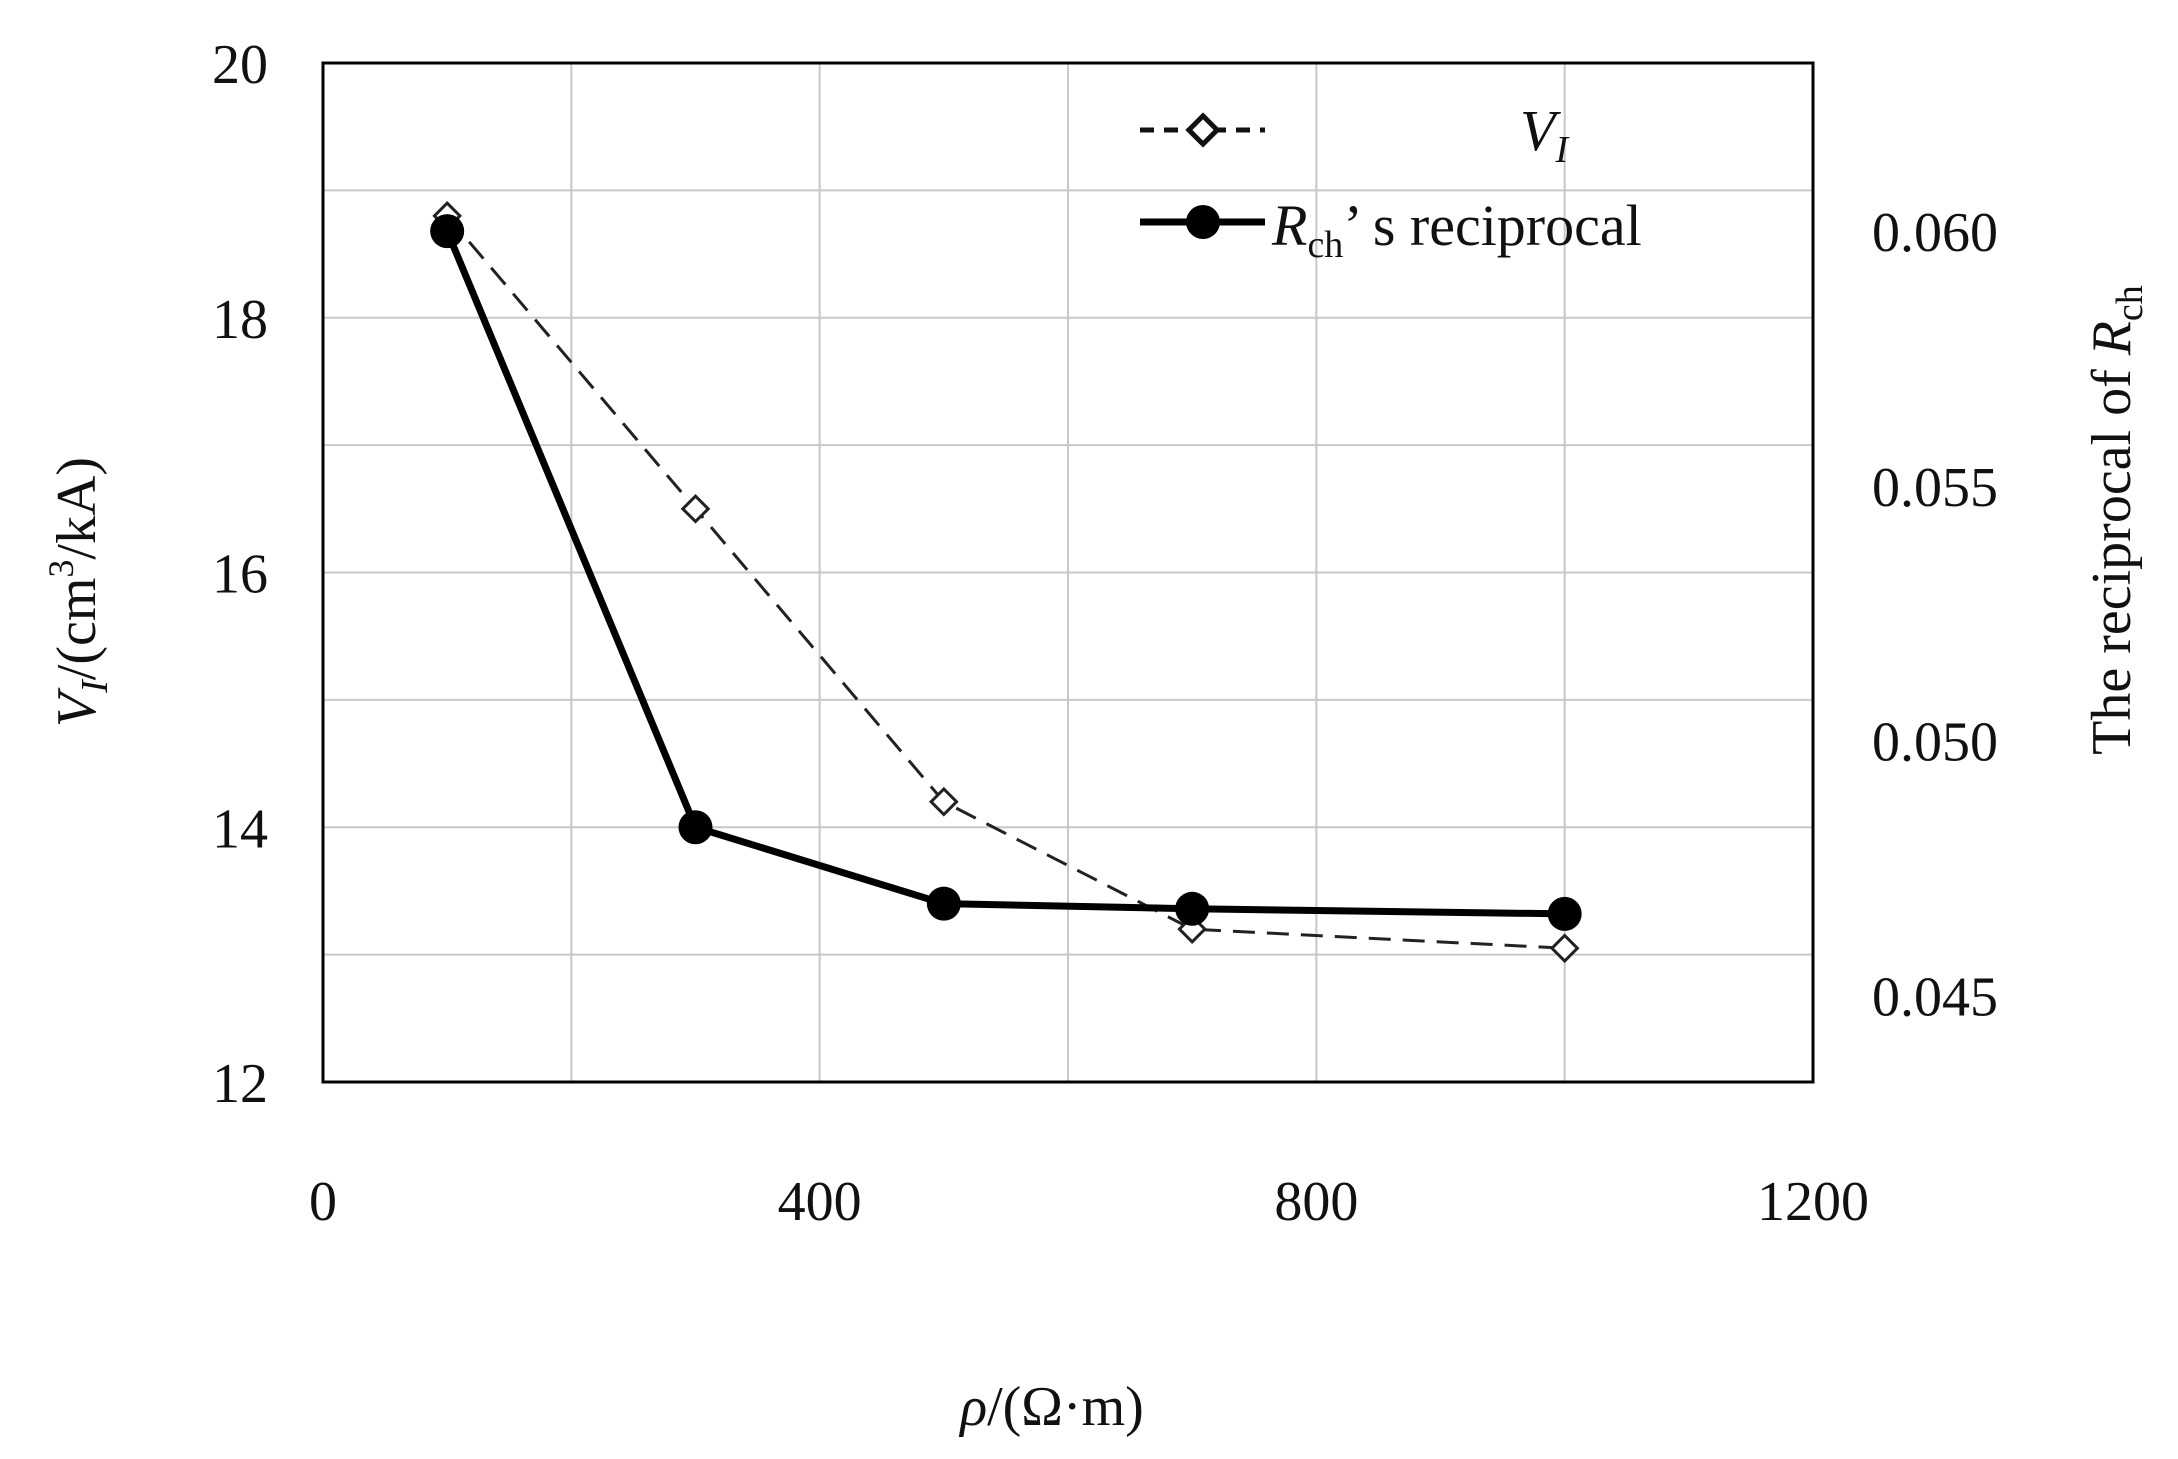 The width and height of the screenshot is (2178, 1459). I want to click on y-left-title-v: V, so click(77, 707).